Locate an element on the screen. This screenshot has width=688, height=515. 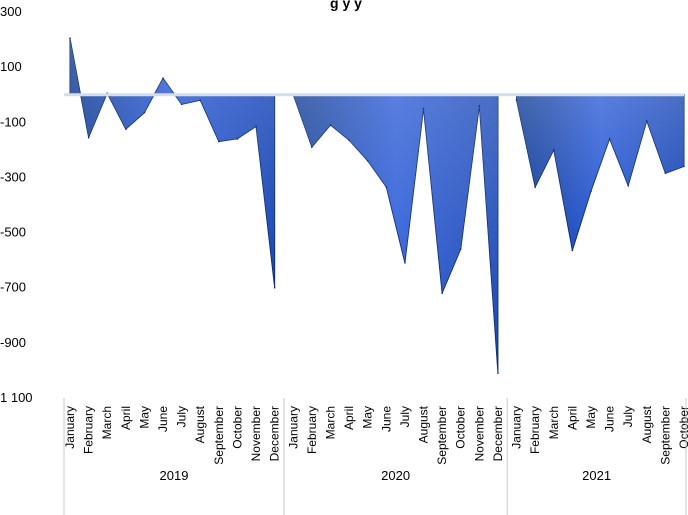
year-label: 2019 is located at coordinates (174, 475).